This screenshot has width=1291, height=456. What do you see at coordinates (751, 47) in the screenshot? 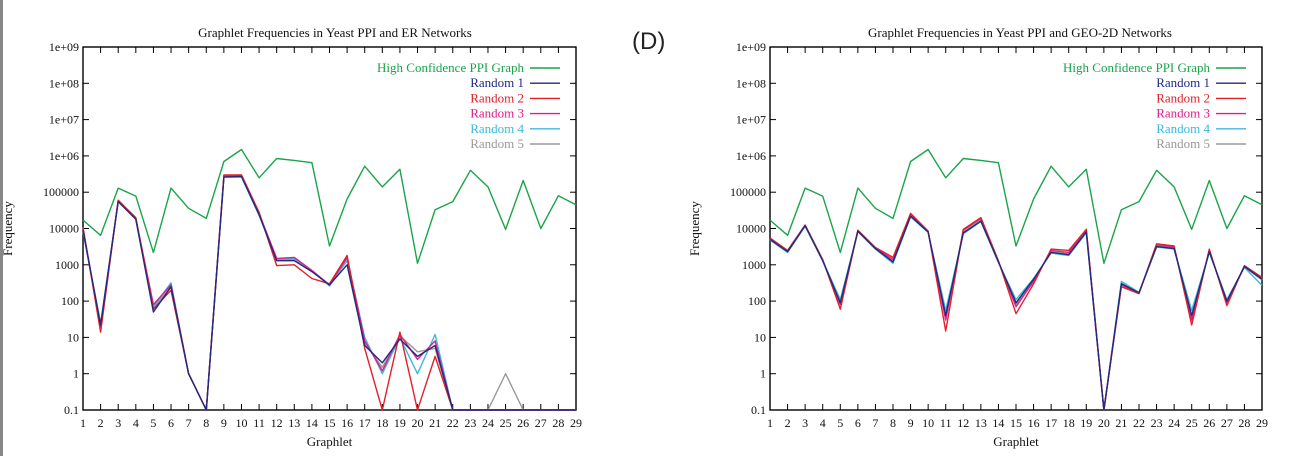
I see `c1-y-tick-label: 1e+09` at bounding box center [751, 47].